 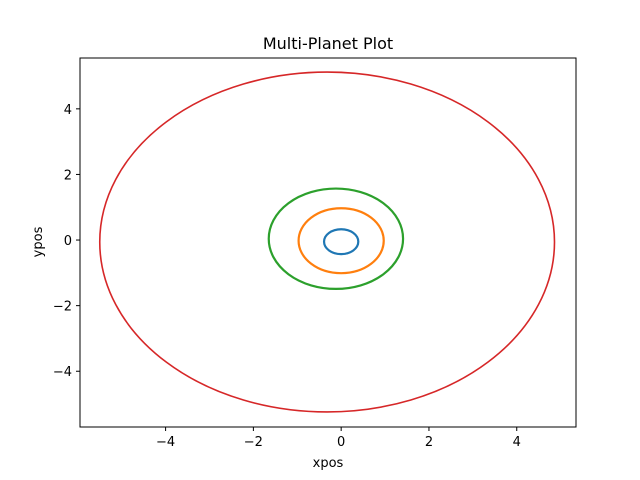 What do you see at coordinates (62, 372) in the screenshot?
I see `y-tick-label: −4` at bounding box center [62, 372].